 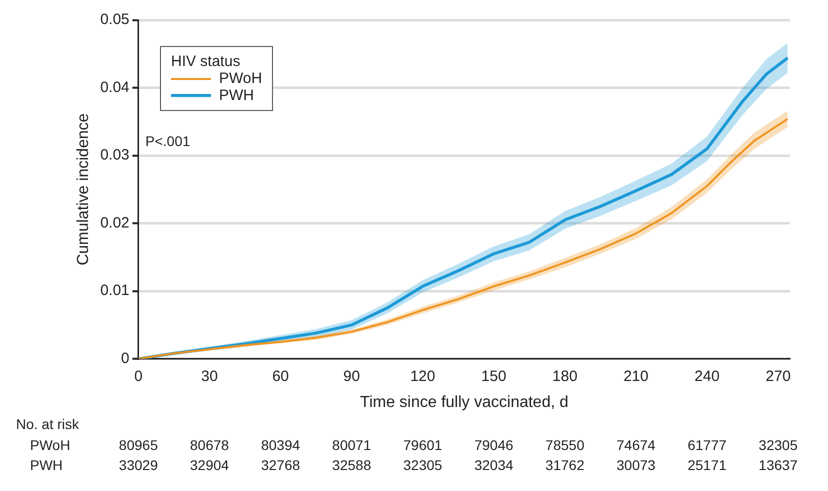 I want to click on x-tick-label: 30, so click(x=209, y=376).